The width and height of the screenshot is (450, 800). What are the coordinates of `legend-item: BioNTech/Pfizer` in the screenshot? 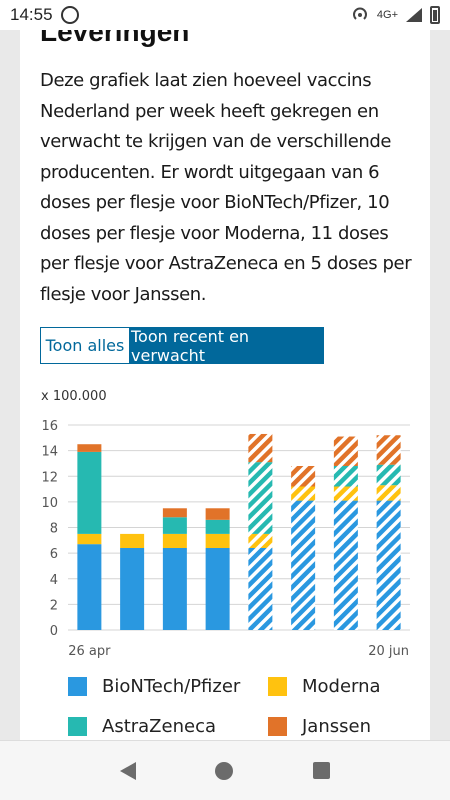 It's located at (154, 686).